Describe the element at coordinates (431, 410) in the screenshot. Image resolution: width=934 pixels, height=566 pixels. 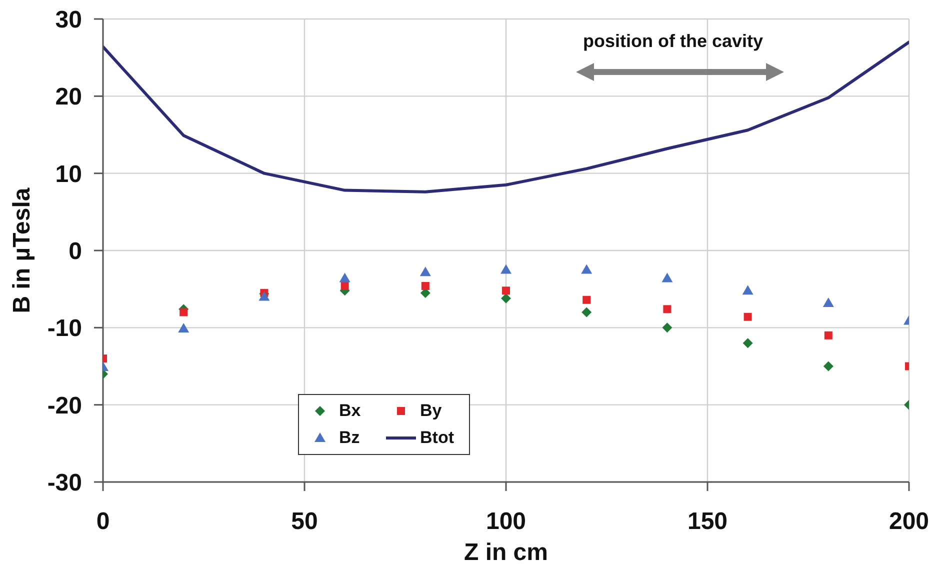
I see `legend-label: By` at that location.